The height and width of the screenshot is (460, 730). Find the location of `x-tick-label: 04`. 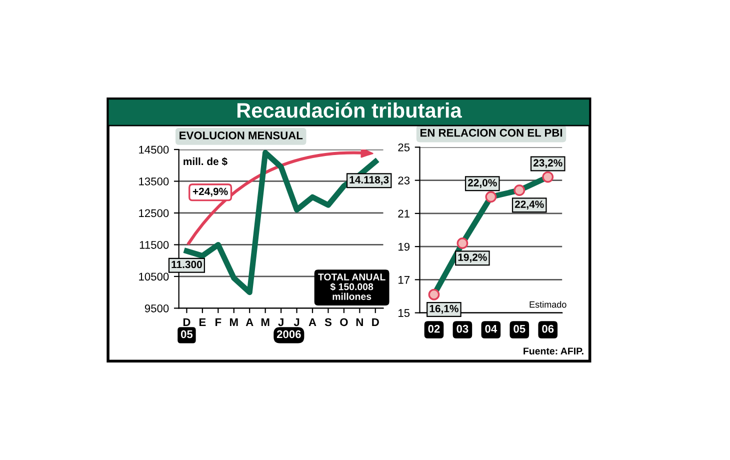

x-tick-label: 04 is located at coordinates (491, 328).